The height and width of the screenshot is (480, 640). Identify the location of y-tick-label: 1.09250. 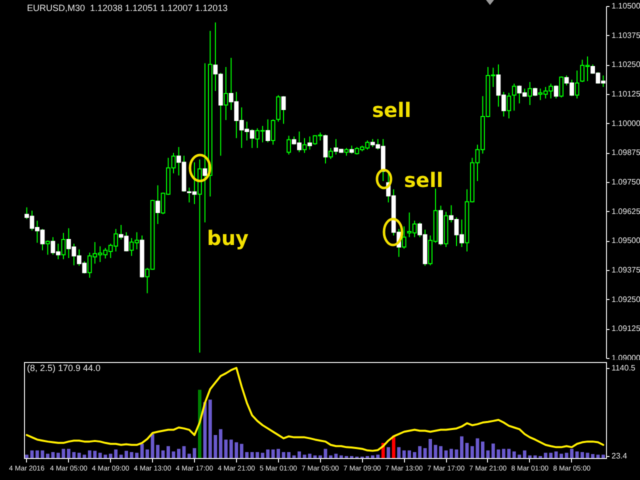
(626, 299).